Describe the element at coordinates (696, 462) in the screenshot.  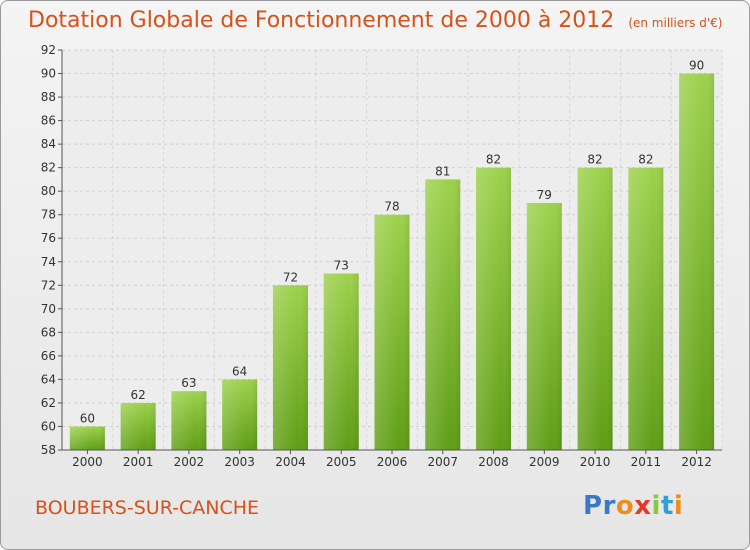
I see `x-tick-label: 2012` at that location.